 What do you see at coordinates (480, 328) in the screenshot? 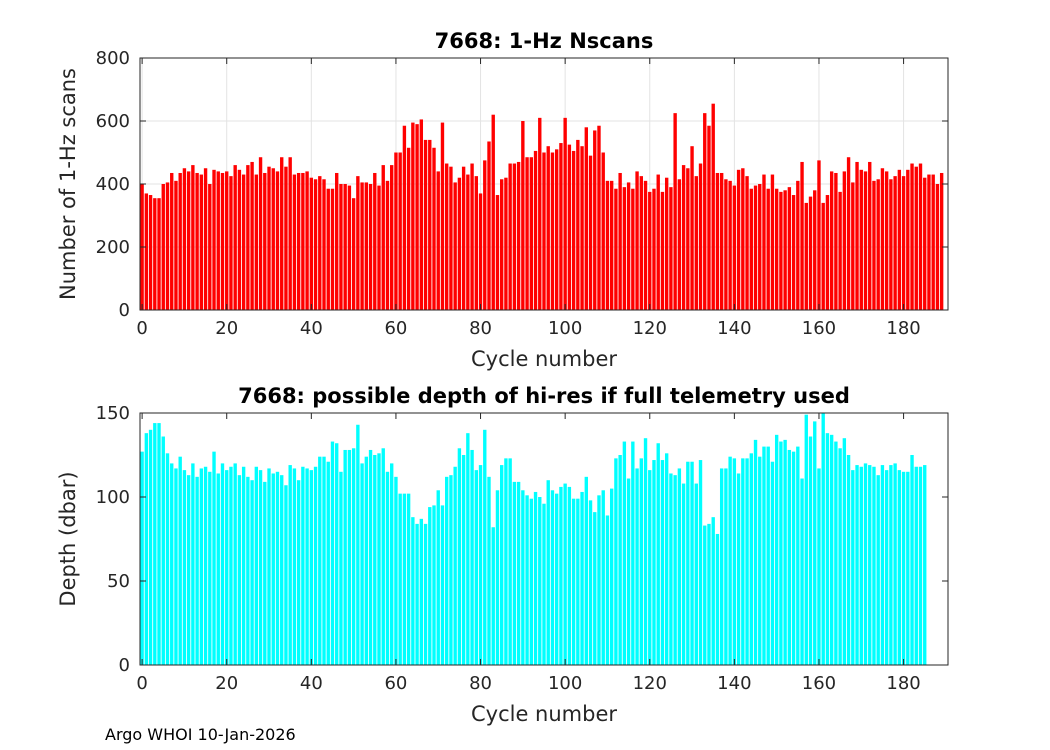
I see `x-tick-label: 80` at bounding box center [480, 328].